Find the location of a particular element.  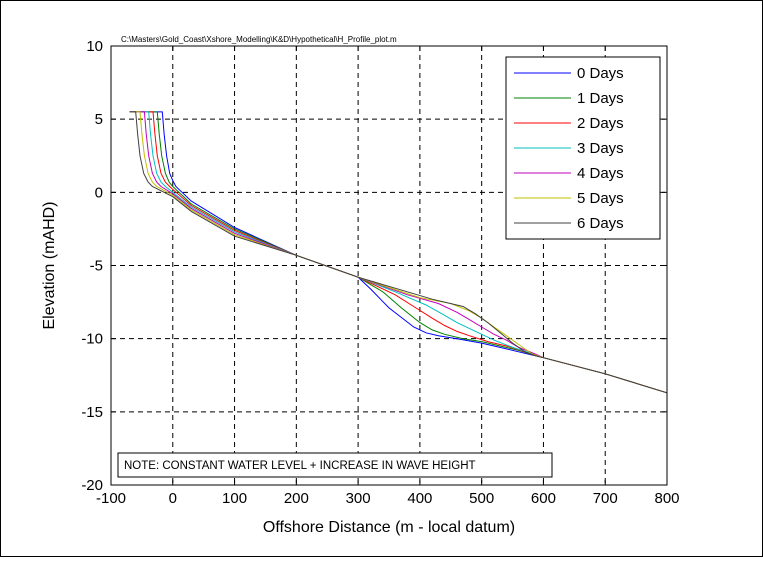

x-tick-label: 800 is located at coordinates (666, 498).